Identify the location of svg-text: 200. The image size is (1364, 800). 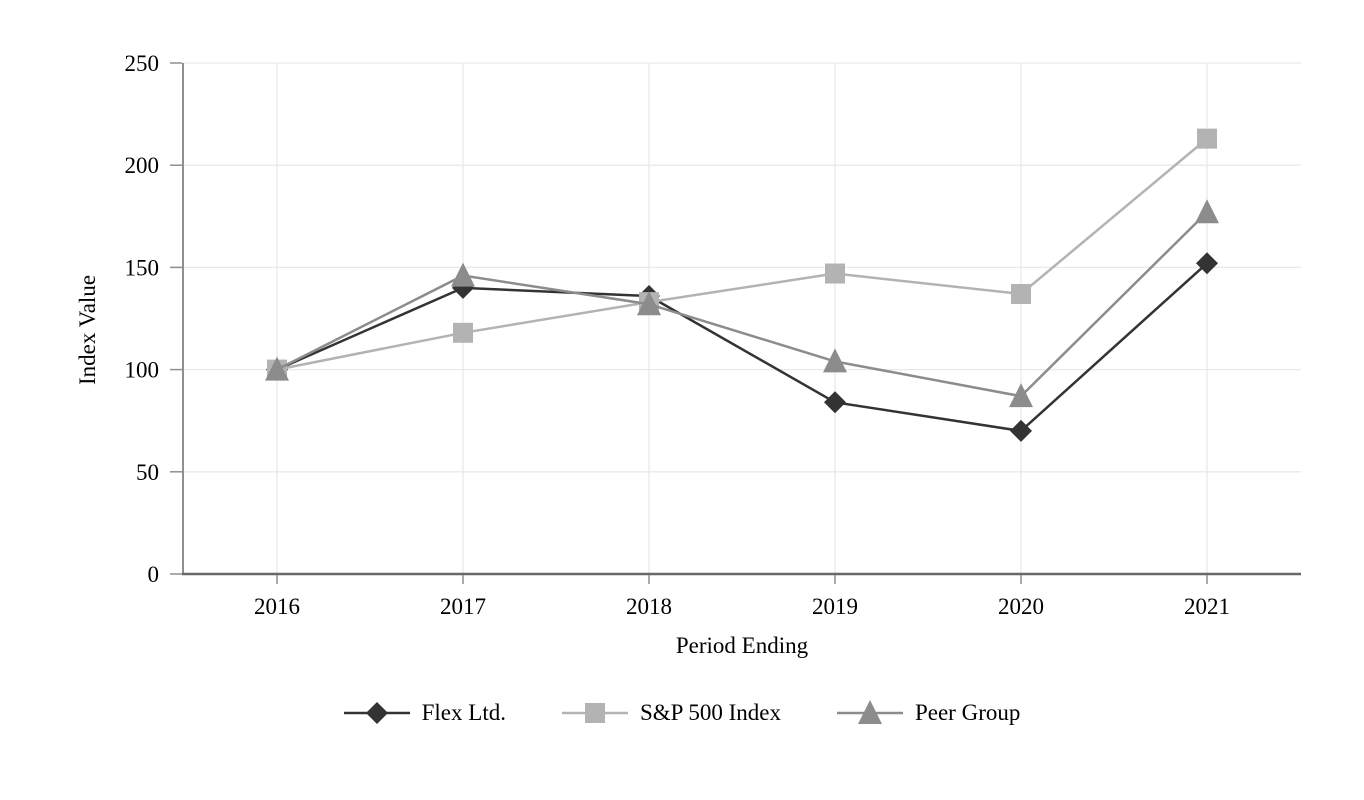
(142, 165).